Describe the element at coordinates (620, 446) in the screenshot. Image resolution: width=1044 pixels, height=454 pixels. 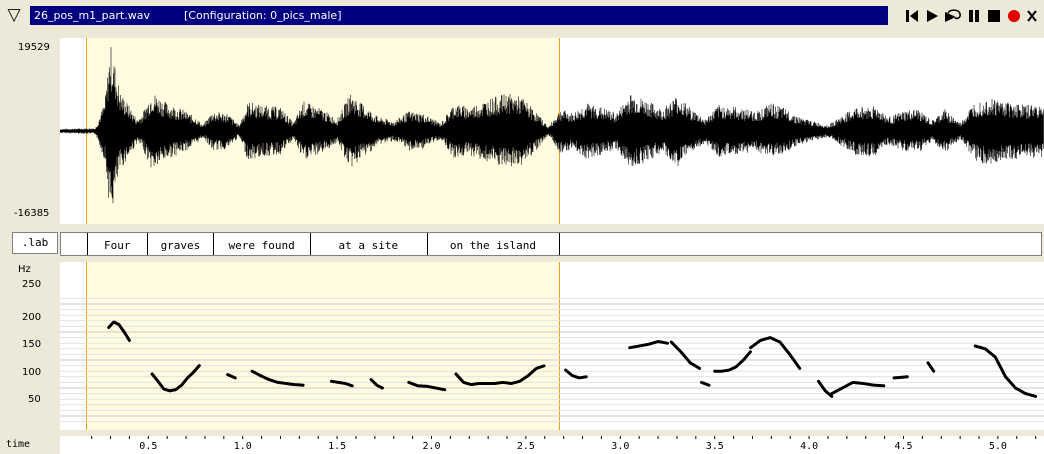
I see `time-tick-label: 3.0` at that location.